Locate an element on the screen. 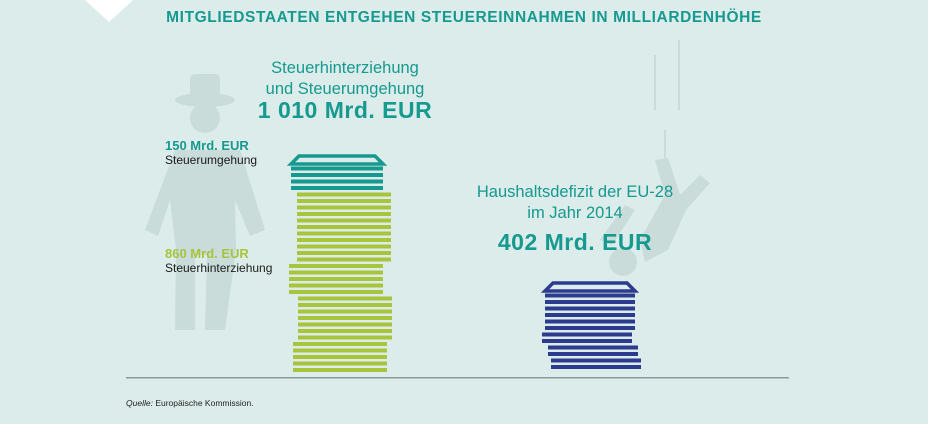  evasion-label: Steuerhinterziehung is located at coordinates (219, 268).